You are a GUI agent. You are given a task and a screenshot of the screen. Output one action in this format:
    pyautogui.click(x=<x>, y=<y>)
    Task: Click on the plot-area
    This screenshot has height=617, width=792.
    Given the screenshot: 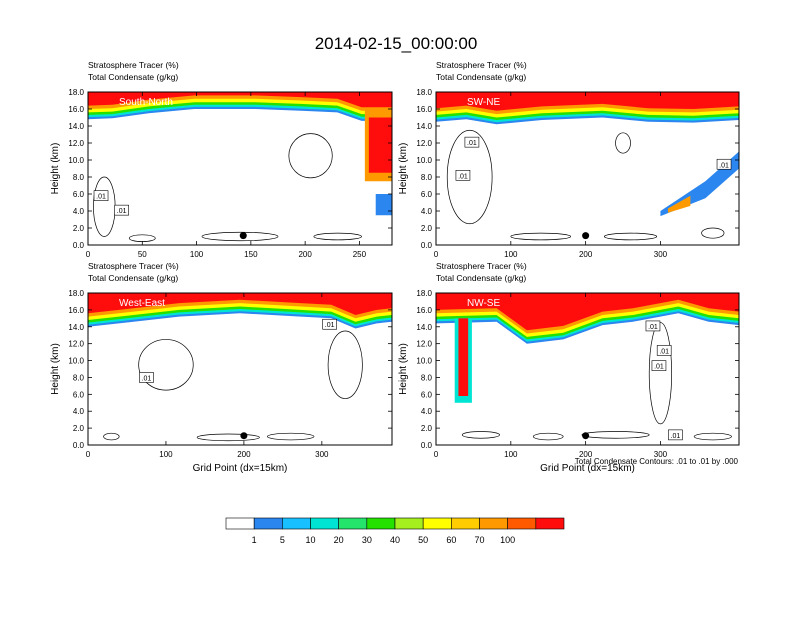 What is the action you would take?
    pyautogui.click(x=240, y=168)
    